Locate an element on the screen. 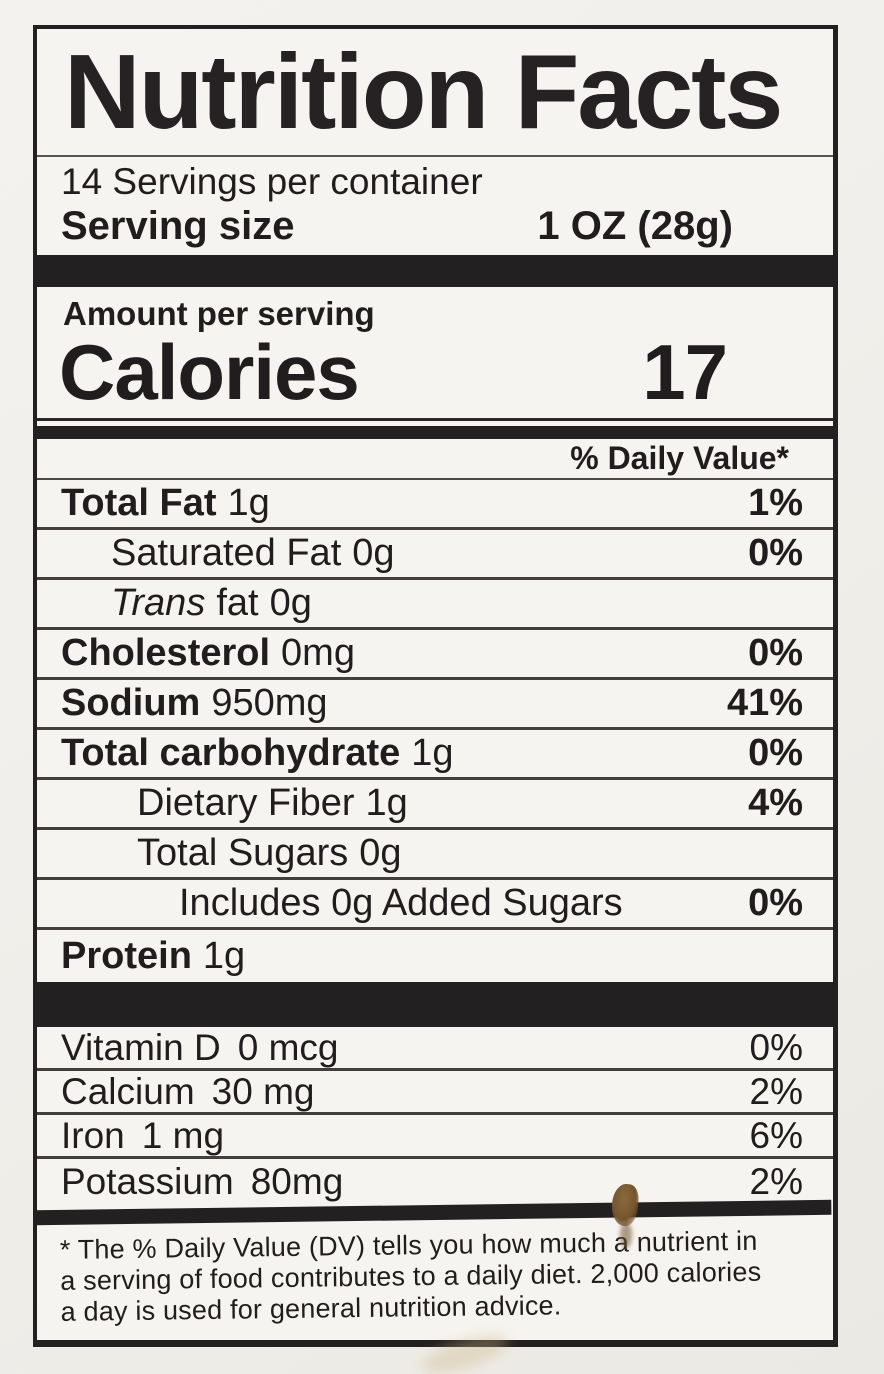  calories-label: Calories is located at coordinates (209, 372).